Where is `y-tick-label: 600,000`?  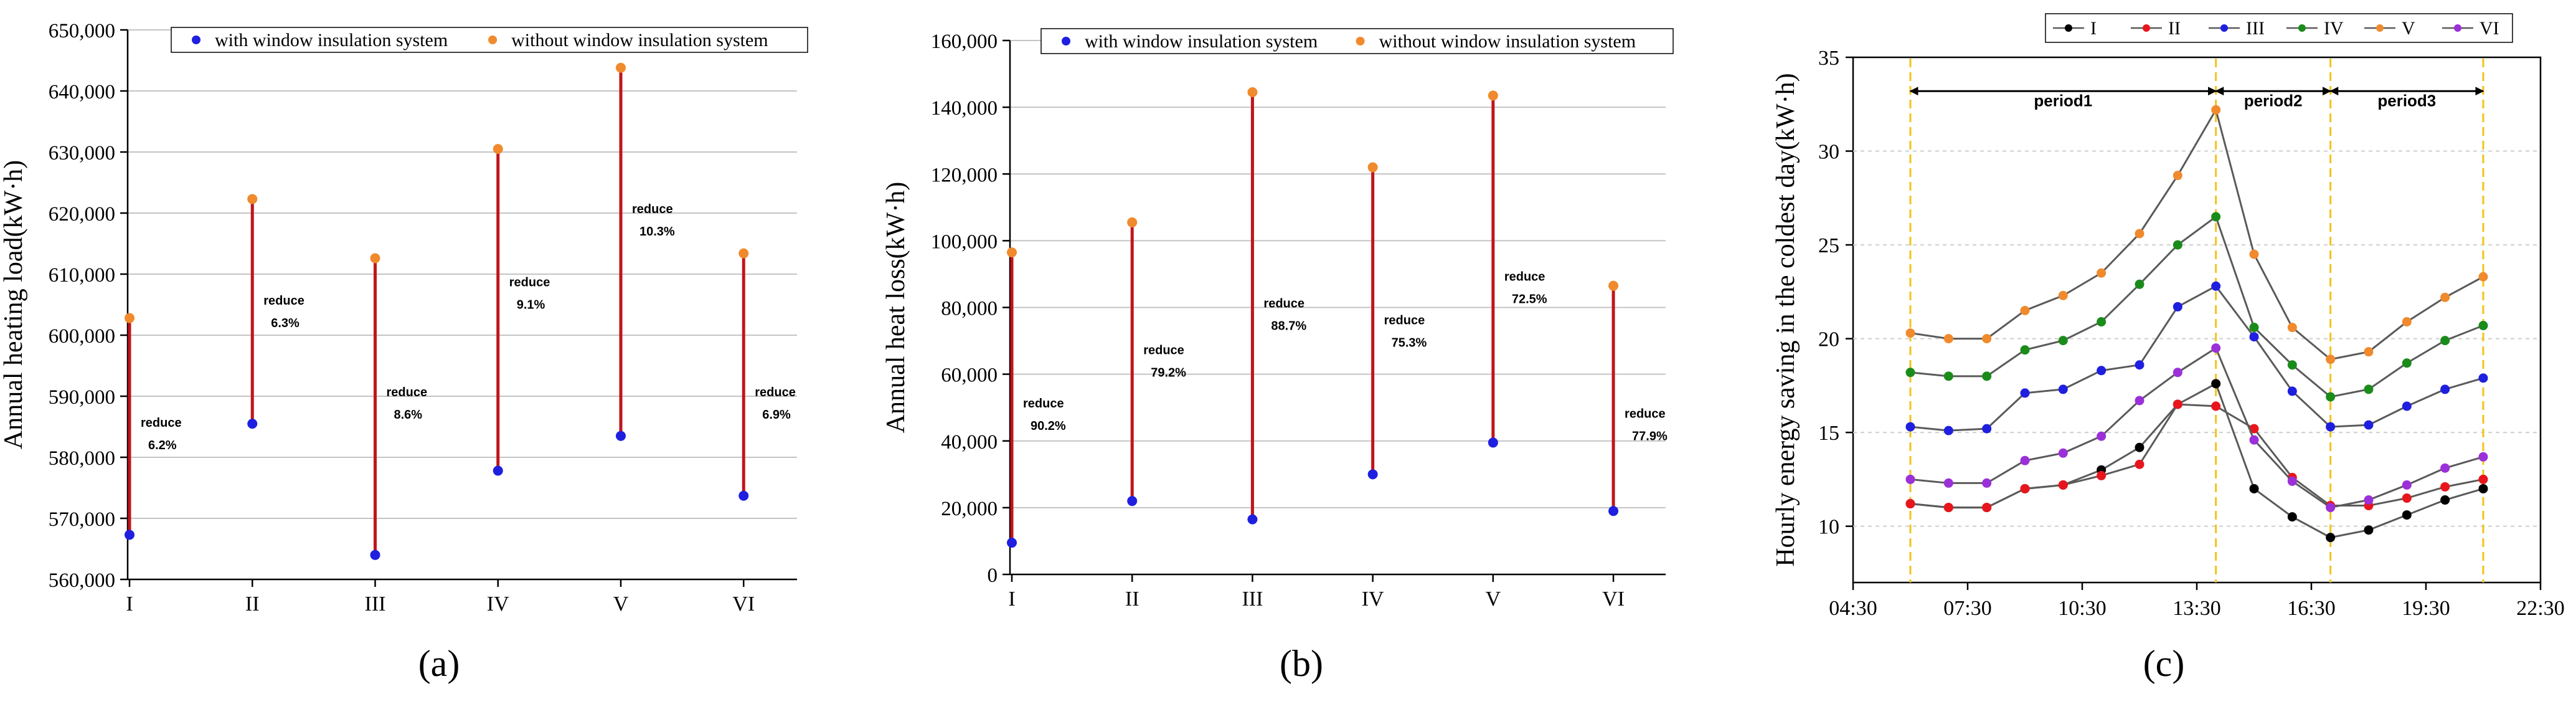
y-tick-label: 600,000 is located at coordinates (82, 336).